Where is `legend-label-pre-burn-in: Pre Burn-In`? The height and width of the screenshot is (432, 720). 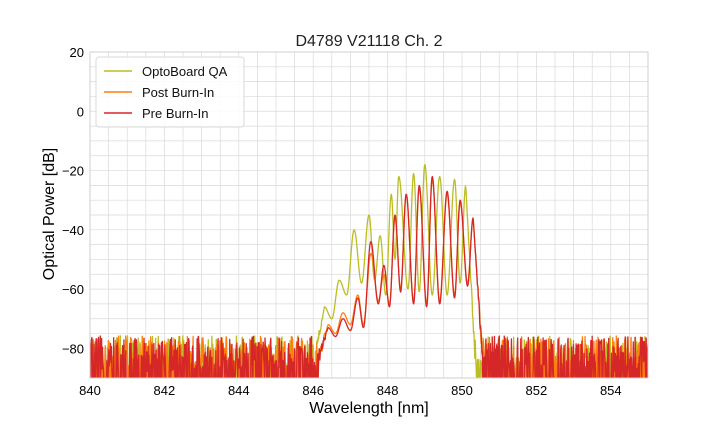 legend-label-pre-burn-in: Pre Burn-In is located at coordinates (175, 113).